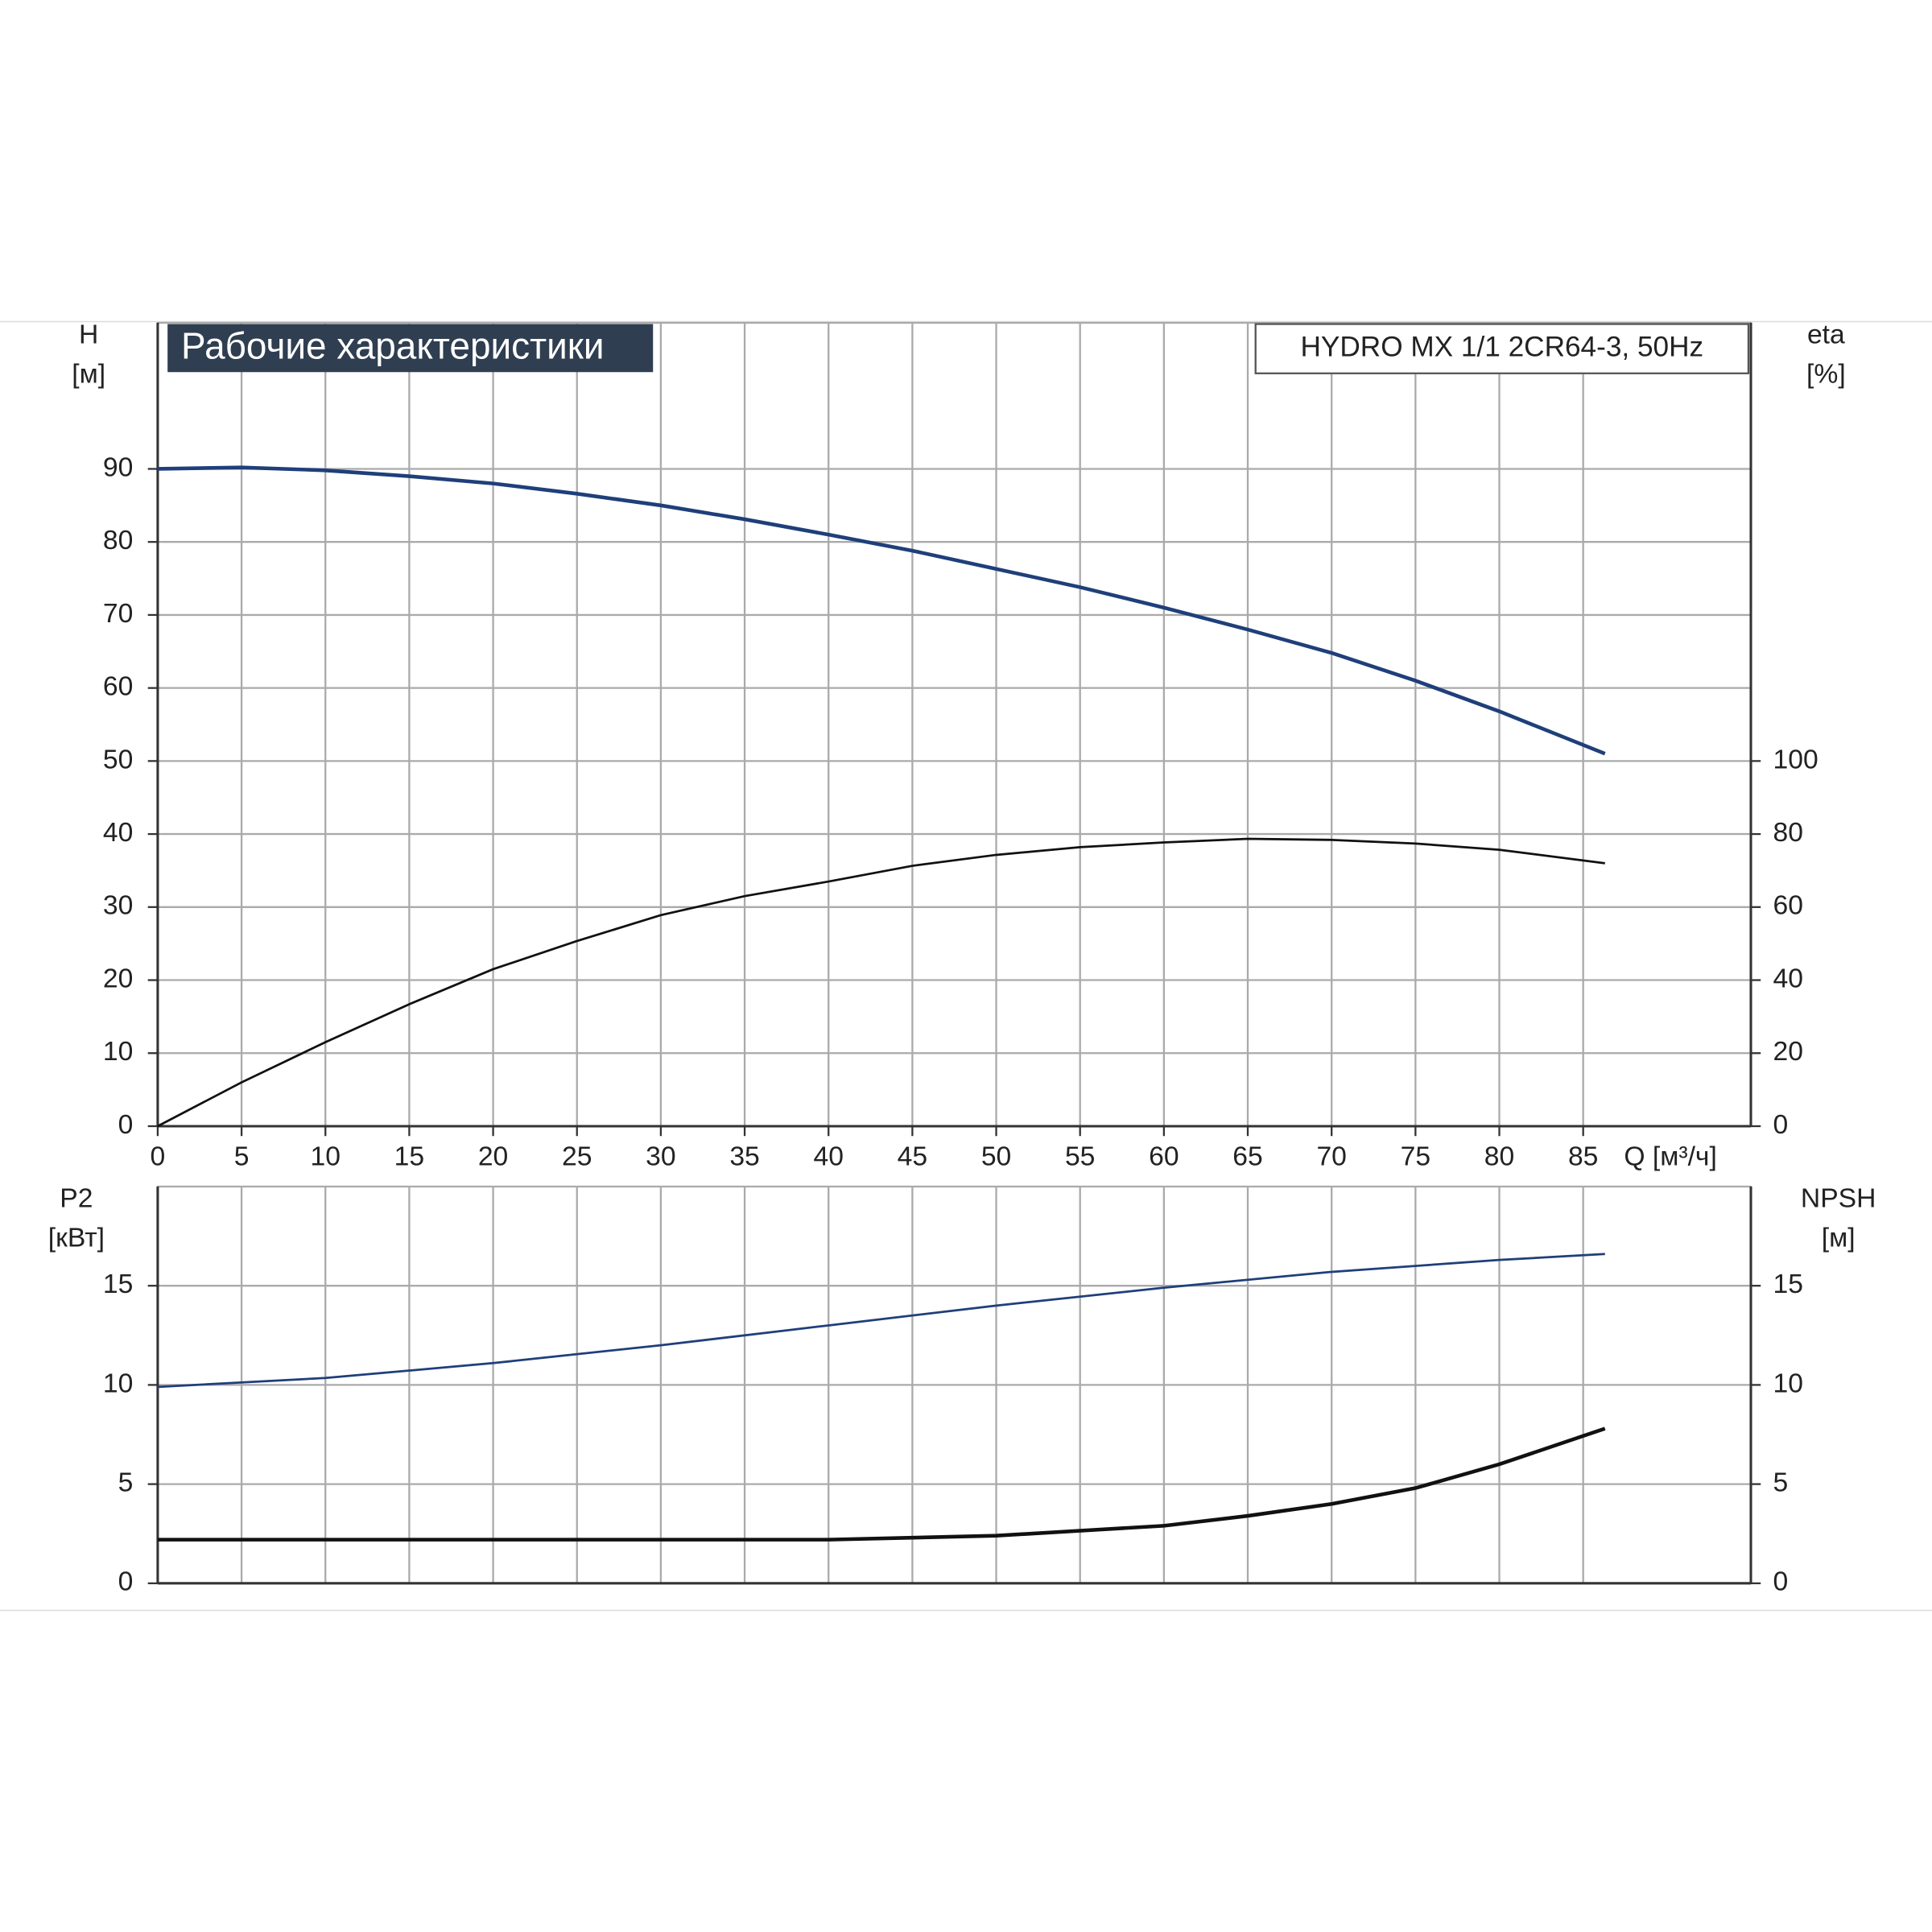 Image resolution: width=1932 pixels, height=1932 pixels. I want to click on y2-tick-label: 60, so click(1788, 906).